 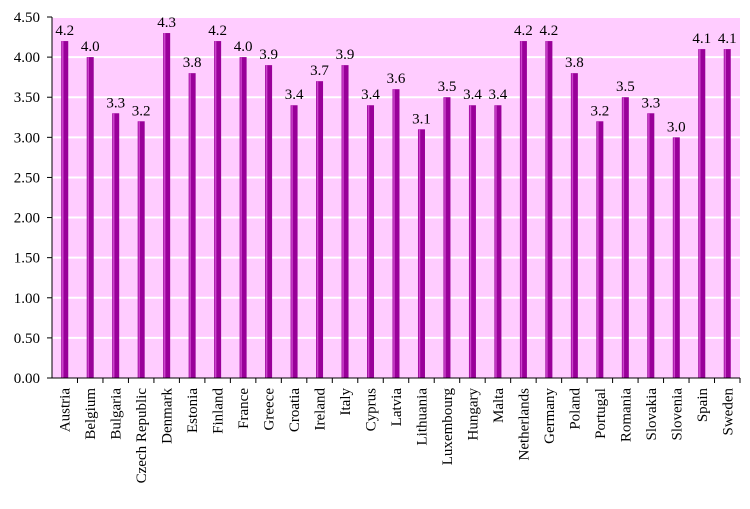 What do you see at coordinates (677, 414) in the screenshot?
I see `category-label: Slovenia` at bounding box center [677, 414].